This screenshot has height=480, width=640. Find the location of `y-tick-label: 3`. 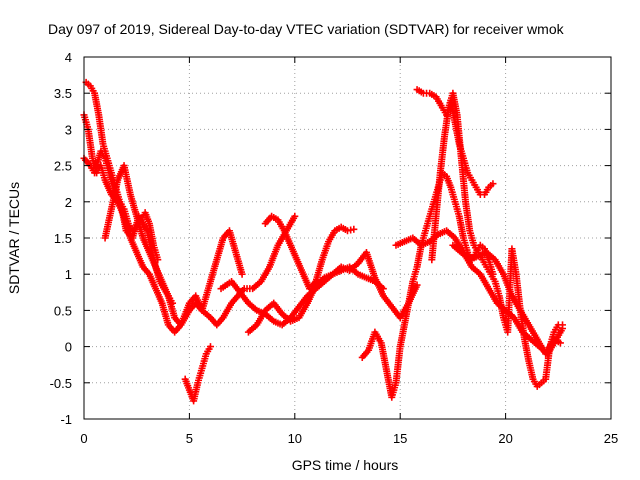

y-tick-label: 3 is located at coordinates (68, 129).